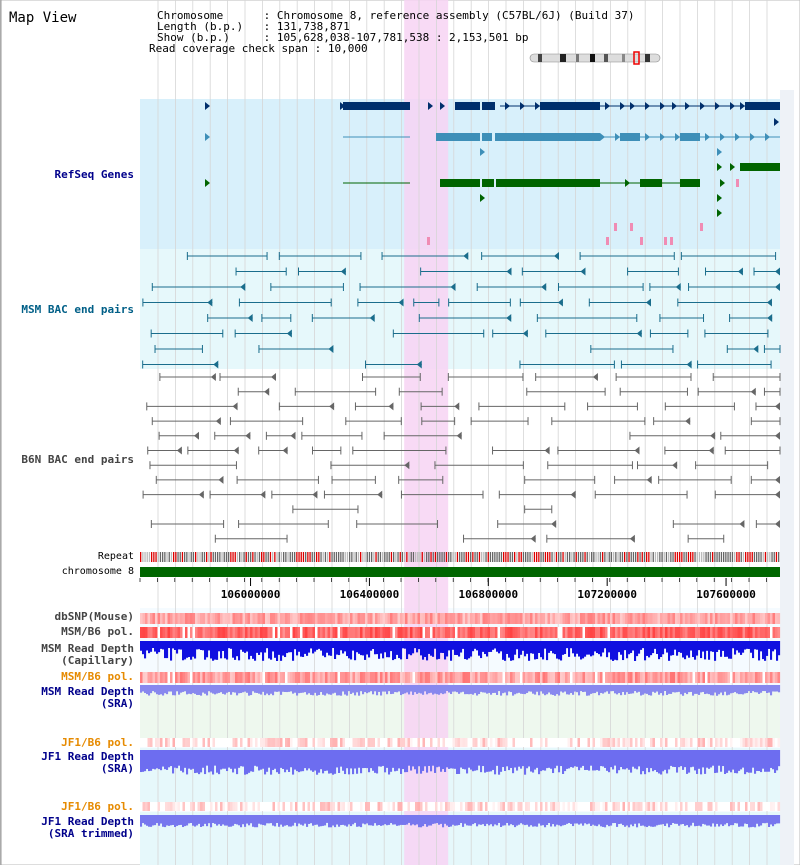 The height and width of the screenshot is (865, 800). I want to click on track-label-repeat: Repeat, so click(115, 556).